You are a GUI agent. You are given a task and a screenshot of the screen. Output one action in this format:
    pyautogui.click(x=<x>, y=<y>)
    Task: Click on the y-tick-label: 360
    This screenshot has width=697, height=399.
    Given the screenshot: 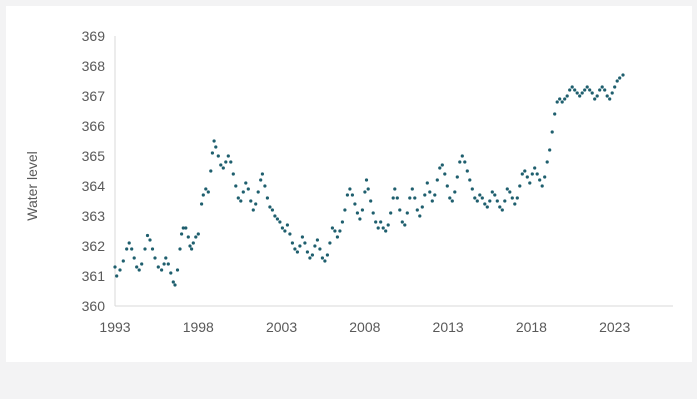 What is the action you would take?
    pyautogui.click(x=94, y=306)
    